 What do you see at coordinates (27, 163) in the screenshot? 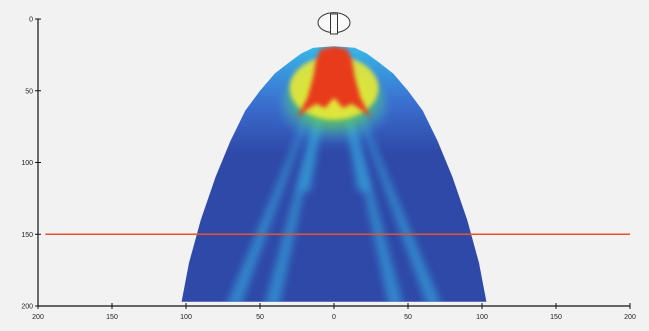
I see `y-tick-label: 100` at bounding box center [27, 163].